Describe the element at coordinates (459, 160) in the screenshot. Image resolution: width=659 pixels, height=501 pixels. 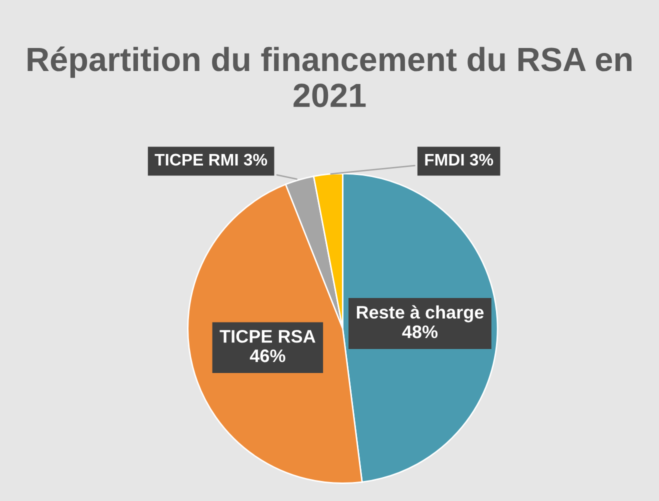
I see `slice-label: FMDI 3%` at that location.